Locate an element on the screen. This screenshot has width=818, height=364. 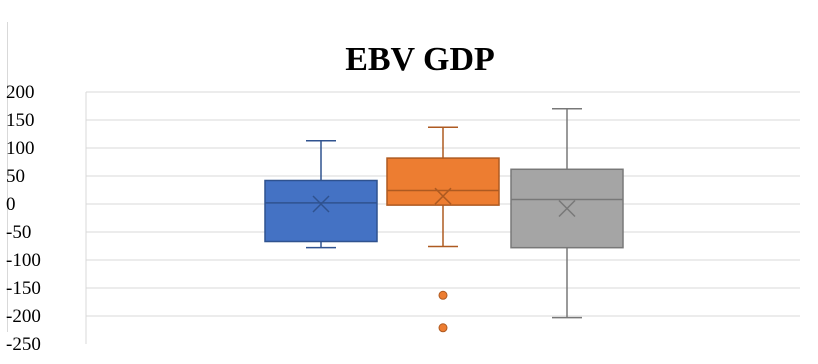
y-tick-label: -100 is located at coordinates (23, 260).